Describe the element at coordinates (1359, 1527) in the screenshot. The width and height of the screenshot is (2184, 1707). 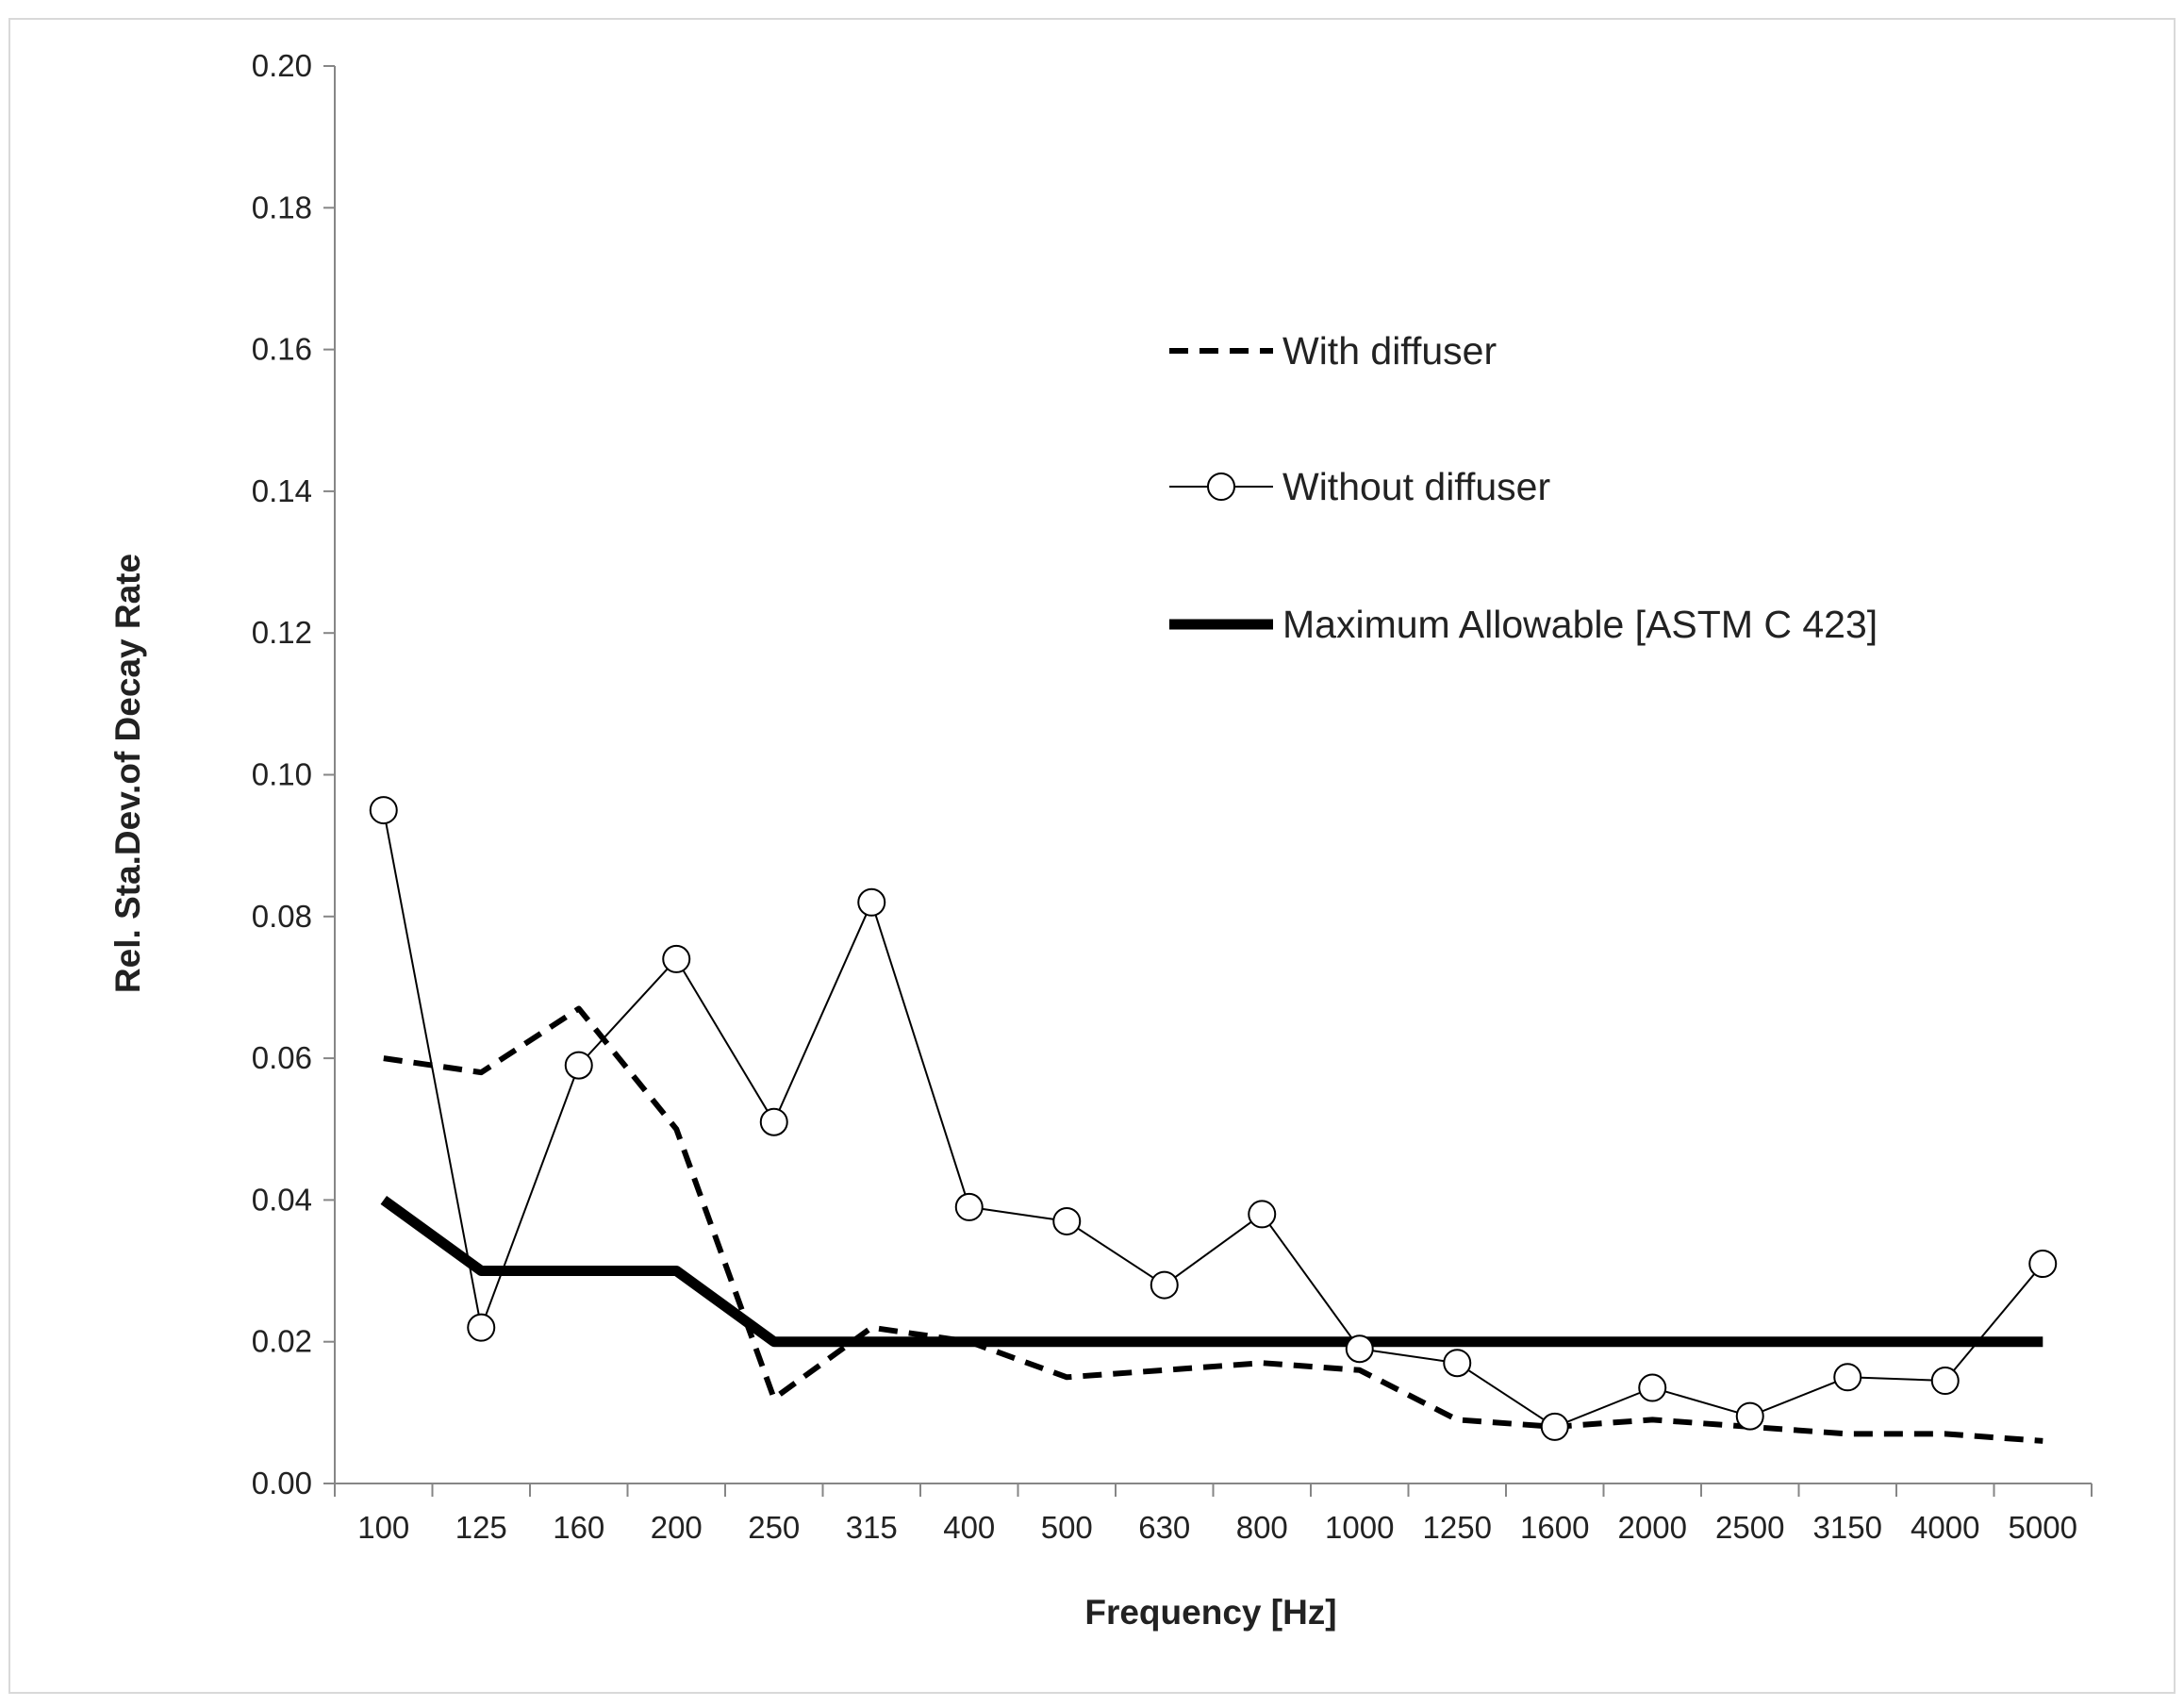
I see `x-tick-label: 1000` at that location.